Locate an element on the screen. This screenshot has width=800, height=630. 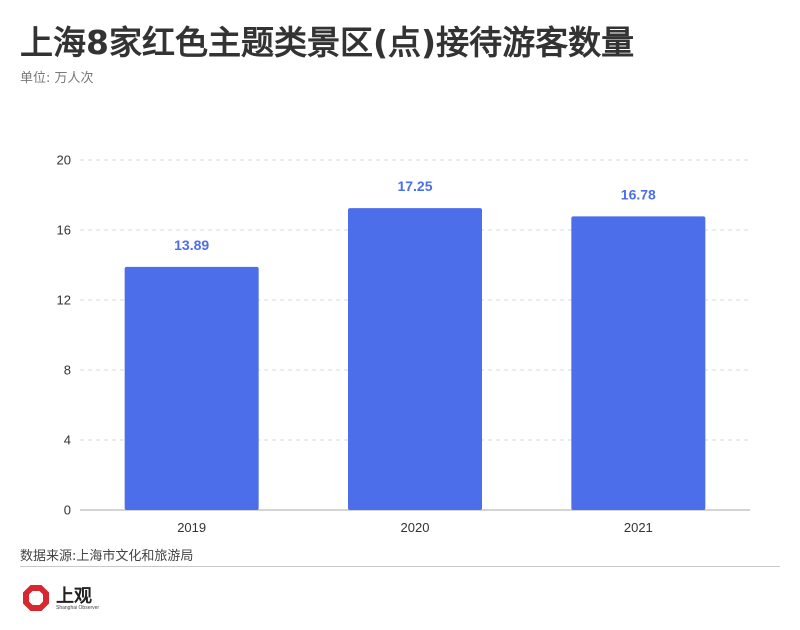
footer-divider is located at coordinates (400, 566).